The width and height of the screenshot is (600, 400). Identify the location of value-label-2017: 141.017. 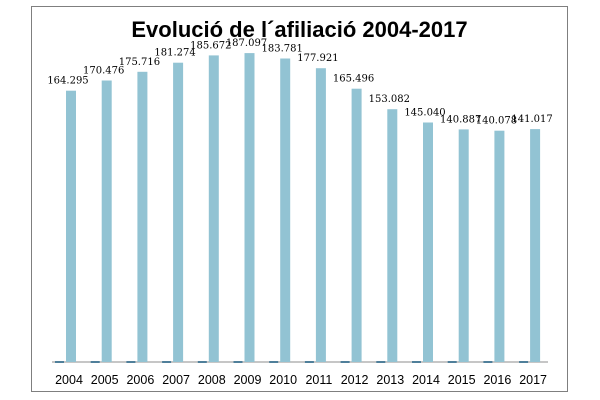
(531, 119).